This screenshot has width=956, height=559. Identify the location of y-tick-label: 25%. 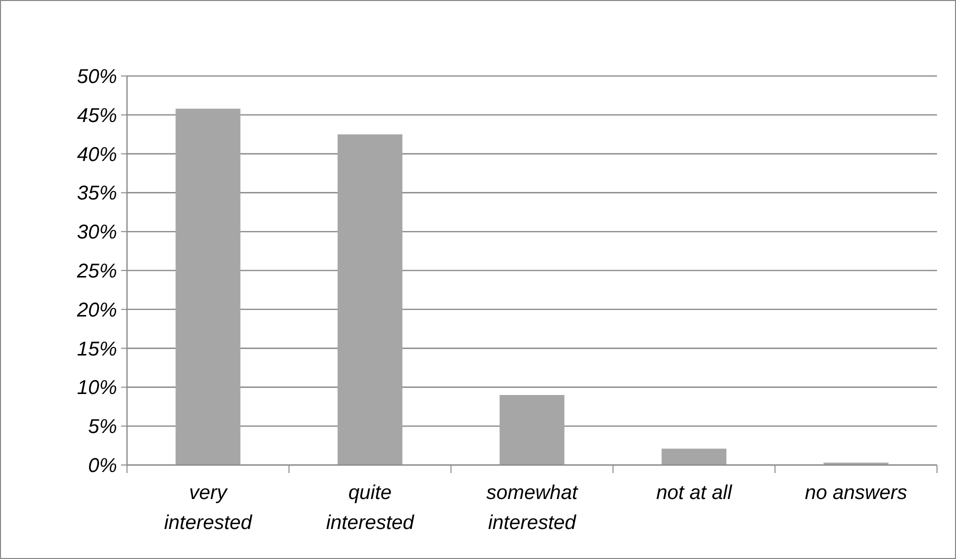
(96, 271).